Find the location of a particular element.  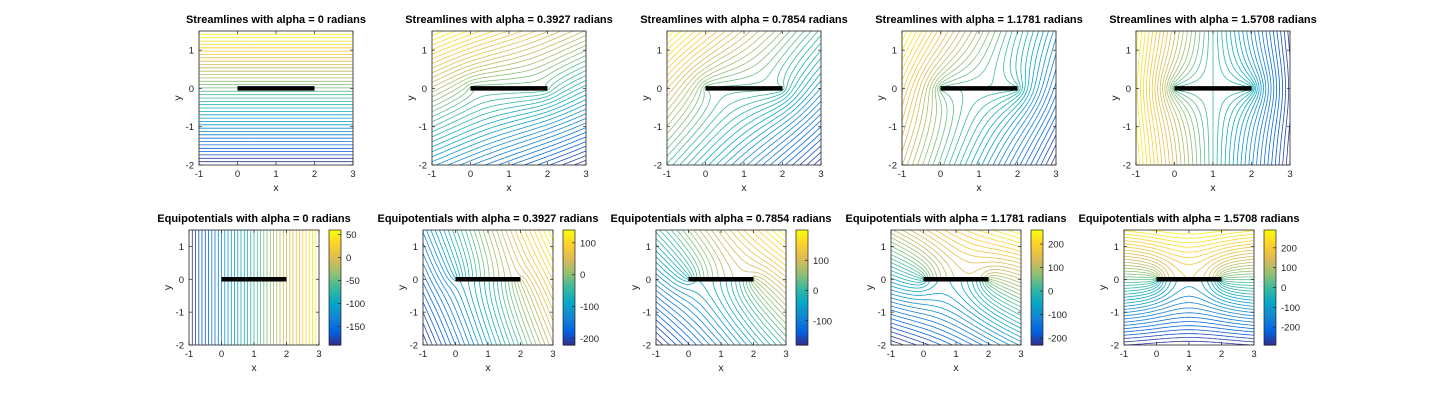

x-tick-label: 1 is located at coordinates (955, 354).